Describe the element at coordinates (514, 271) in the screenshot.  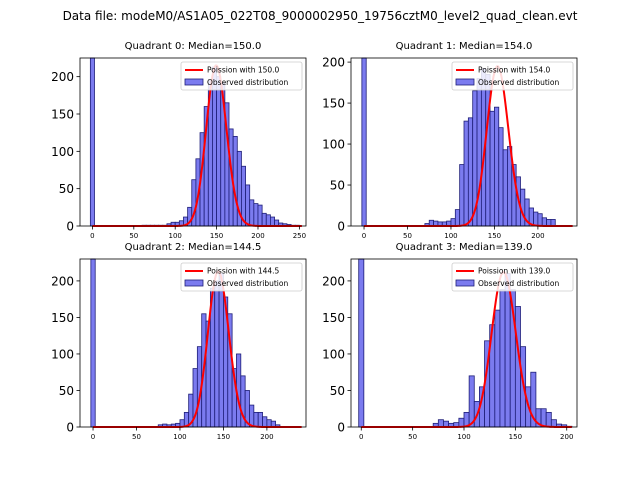
I see `legend-fit-label: Poission with 139.0` at that location.